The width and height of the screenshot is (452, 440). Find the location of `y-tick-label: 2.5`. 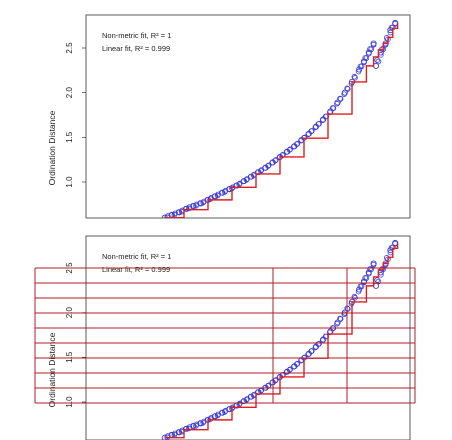

y-tick-label: 2.5 is located at coordinates (69, 48).